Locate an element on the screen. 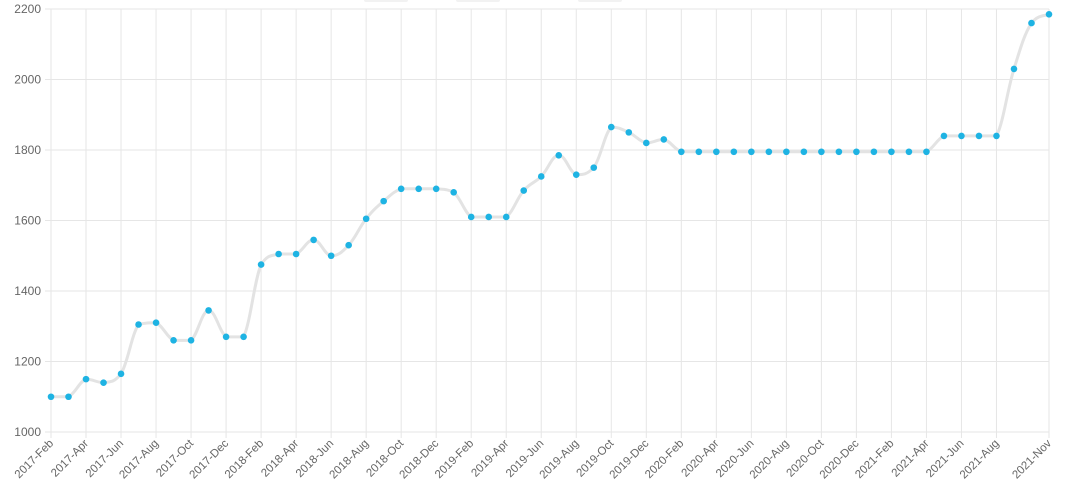 Image resolution: width=1067 pixels, height=500 pixels. x-tick-label: 2020-Feb is located at coordinates (664, 459).